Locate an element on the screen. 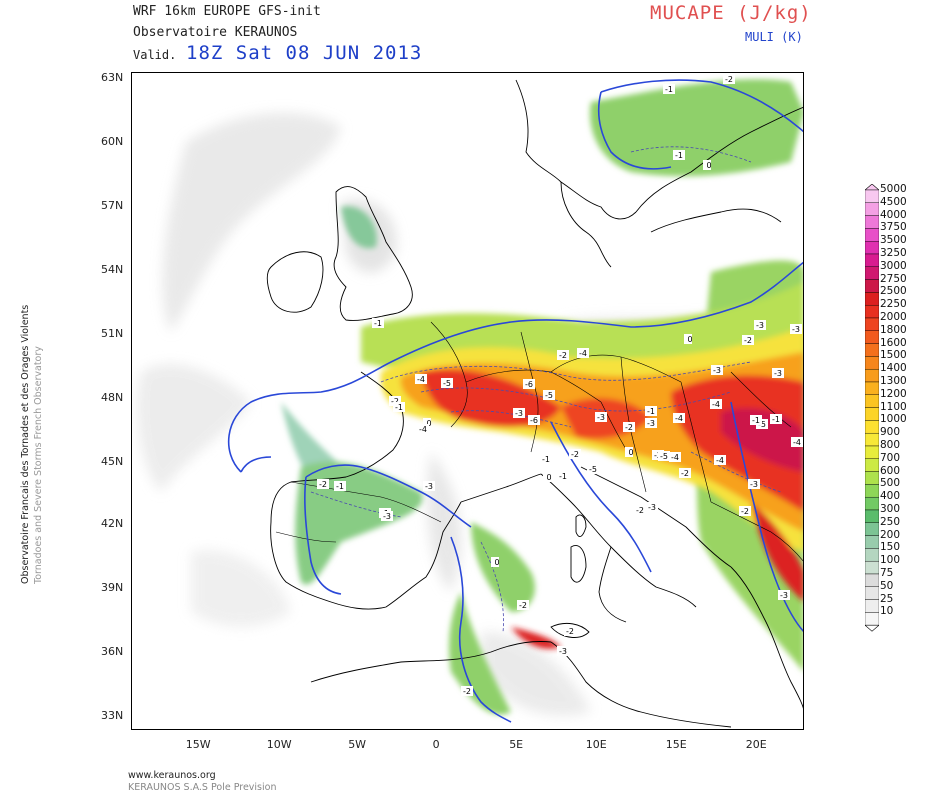 This screenshot has height=800, width=937. model-title: WRF 16km EUROPE GFS-init is located at coordinates (227, 11).